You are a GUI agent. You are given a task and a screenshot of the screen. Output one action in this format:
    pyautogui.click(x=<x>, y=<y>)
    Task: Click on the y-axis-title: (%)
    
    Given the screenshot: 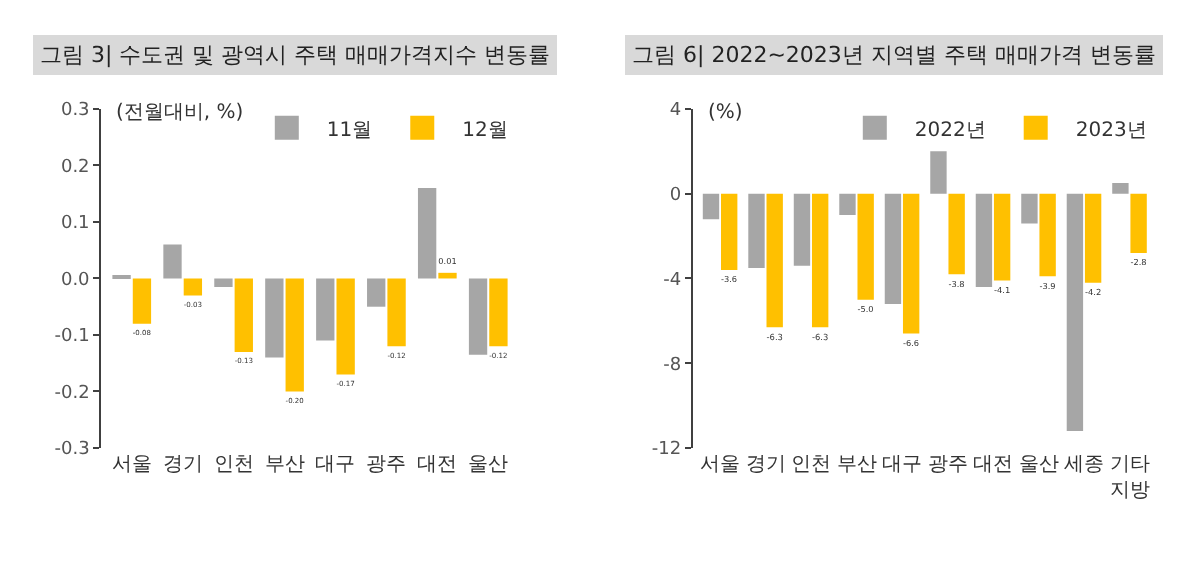 What is the action you would take?
    pyautogui.click(x=725, y=113)
    